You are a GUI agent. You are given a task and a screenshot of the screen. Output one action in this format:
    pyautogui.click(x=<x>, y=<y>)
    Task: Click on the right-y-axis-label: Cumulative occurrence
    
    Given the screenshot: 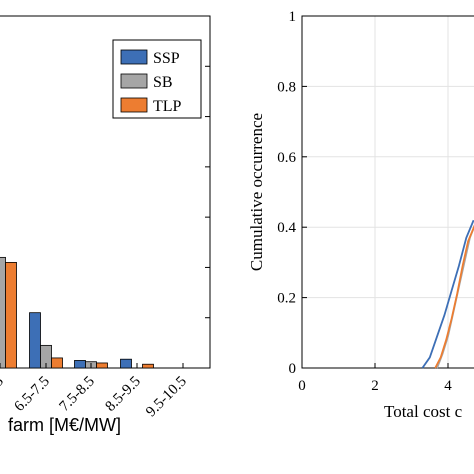 What is the action you would take?
    pyautogui.click(x=256, y=192)
    